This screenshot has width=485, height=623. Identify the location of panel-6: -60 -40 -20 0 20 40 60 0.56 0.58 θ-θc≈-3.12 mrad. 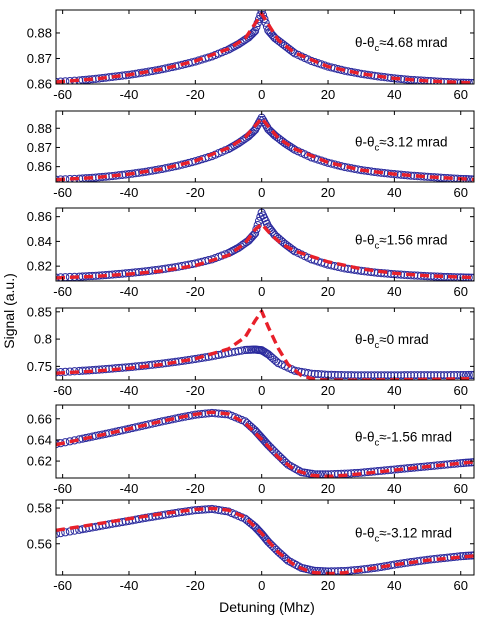
(251, 546).